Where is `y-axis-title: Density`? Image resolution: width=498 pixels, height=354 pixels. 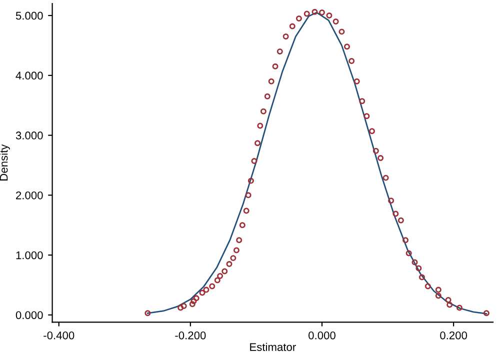
y-axis-title: Density is located at coordinates (5, 162).